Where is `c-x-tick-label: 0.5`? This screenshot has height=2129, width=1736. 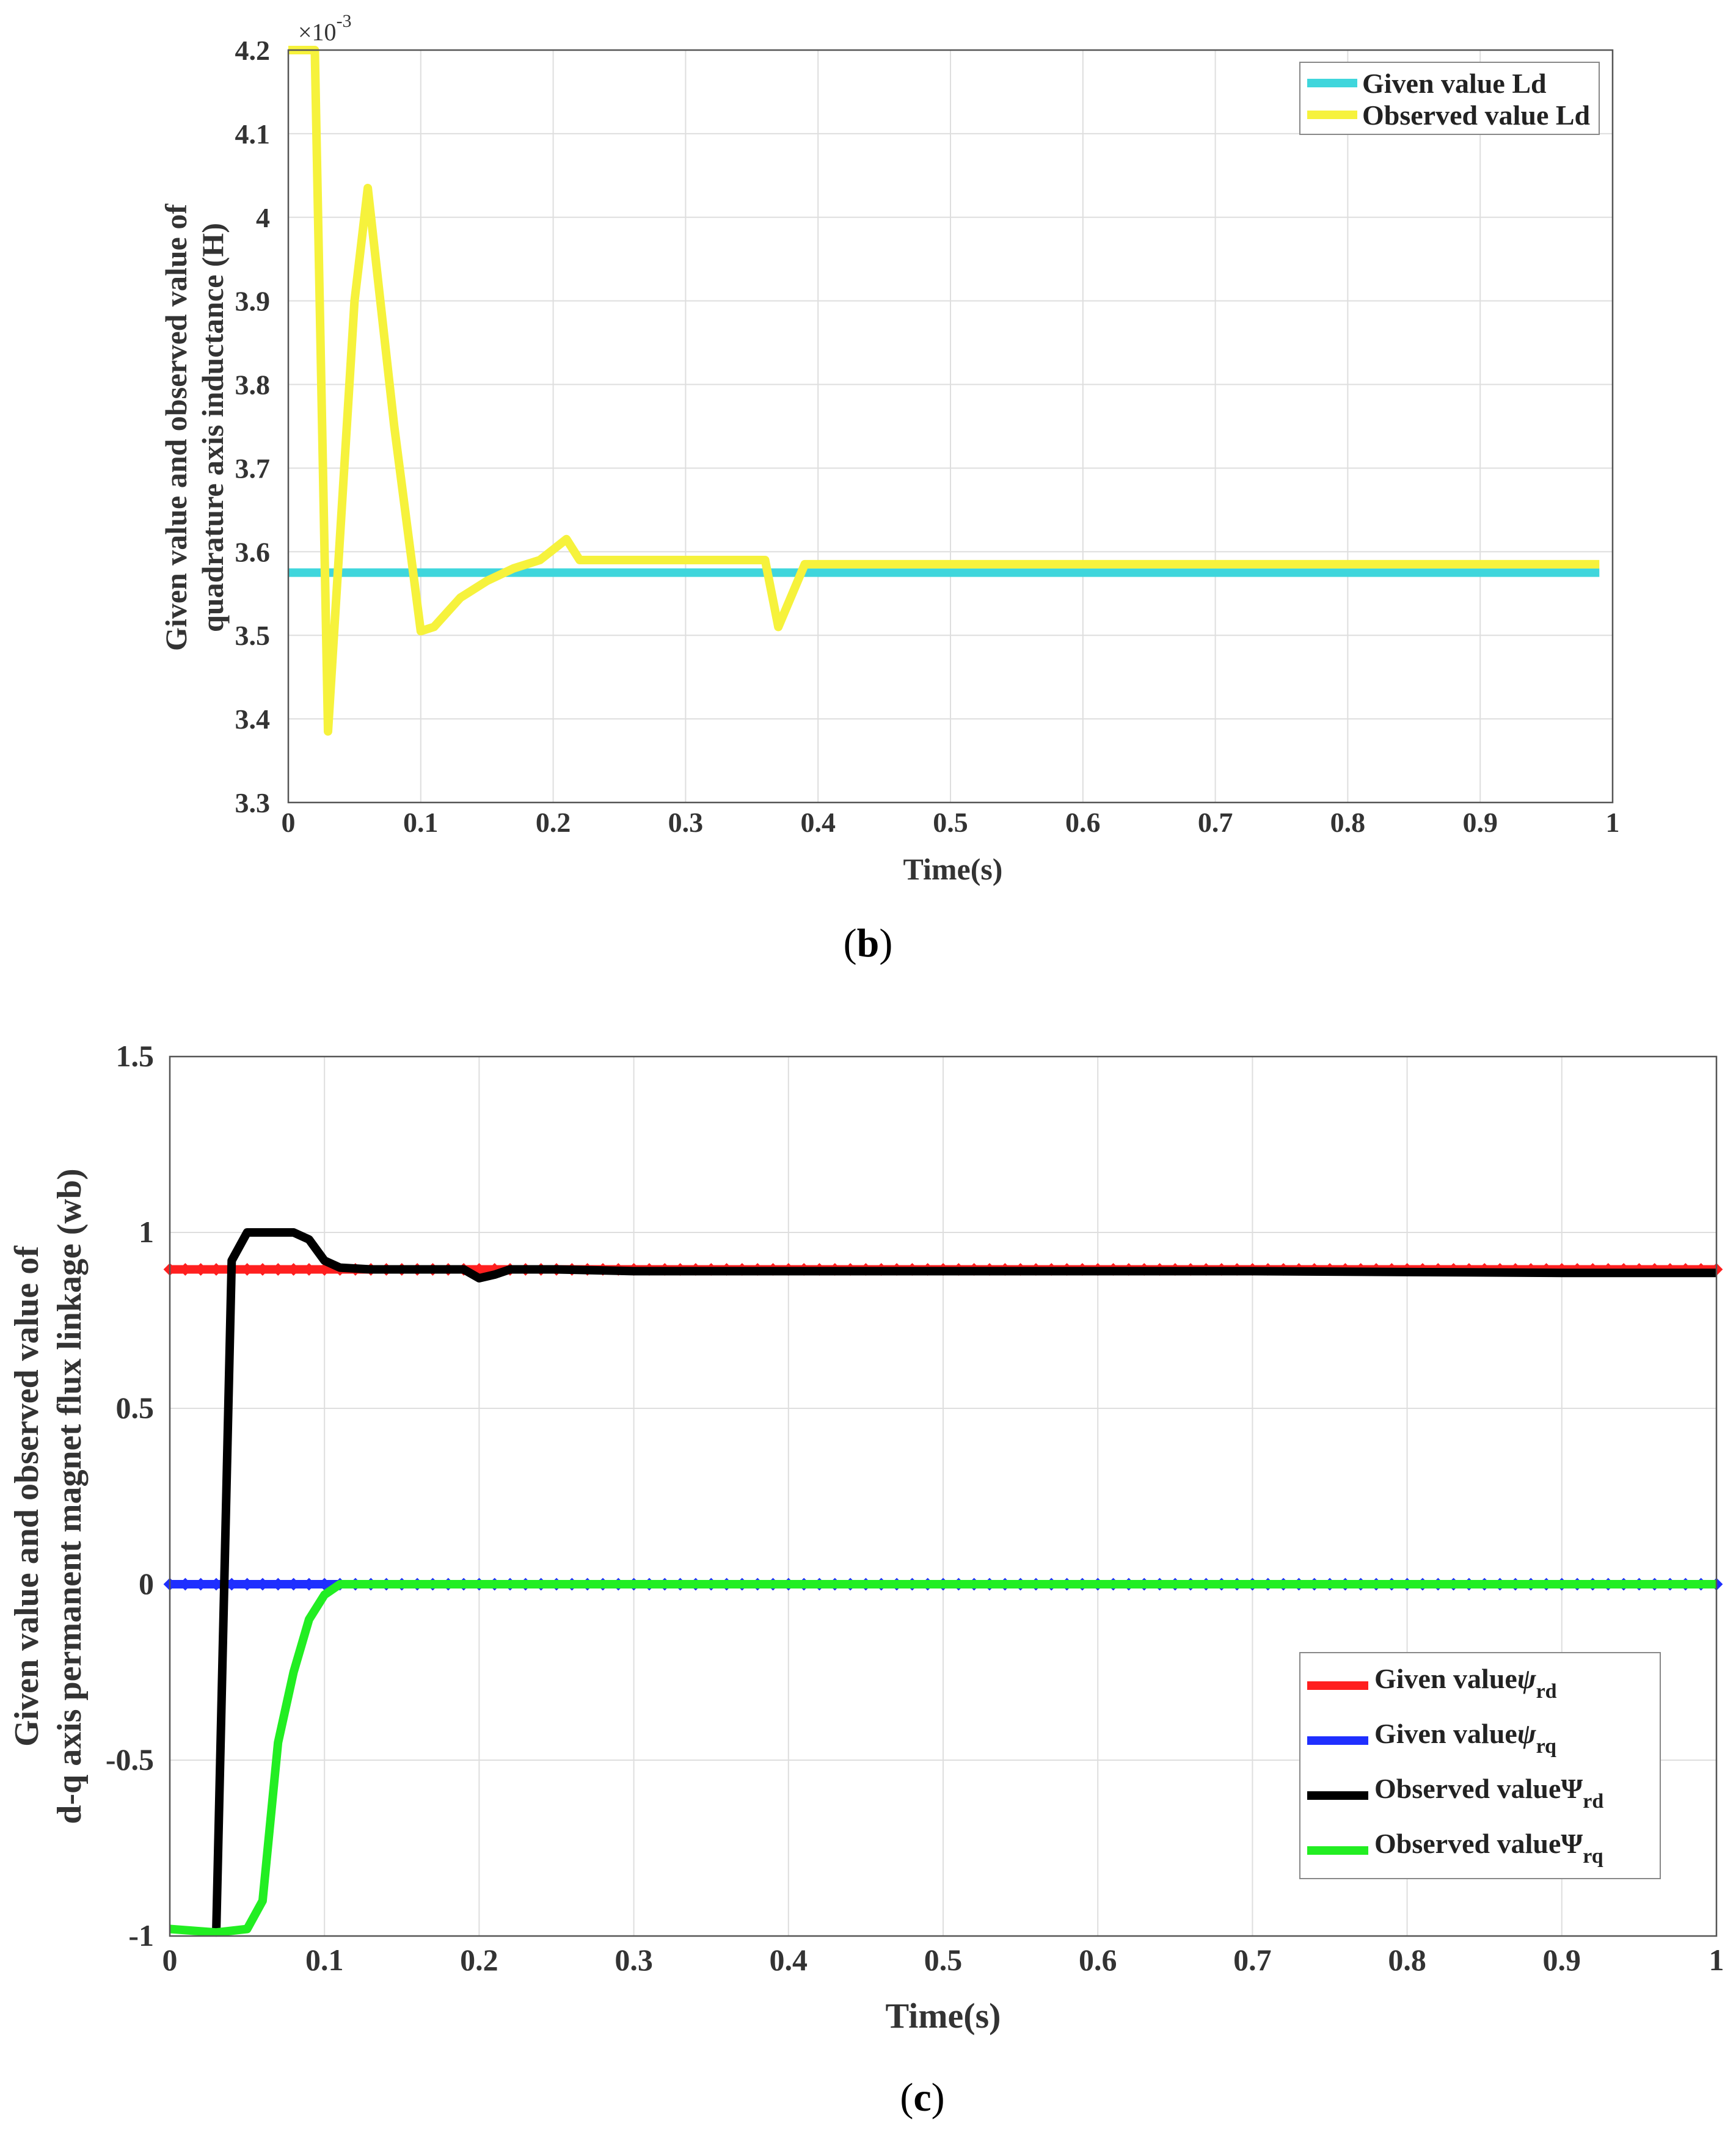
c-x-tick-label: 0.5 is located at coordinates (944, 1960).